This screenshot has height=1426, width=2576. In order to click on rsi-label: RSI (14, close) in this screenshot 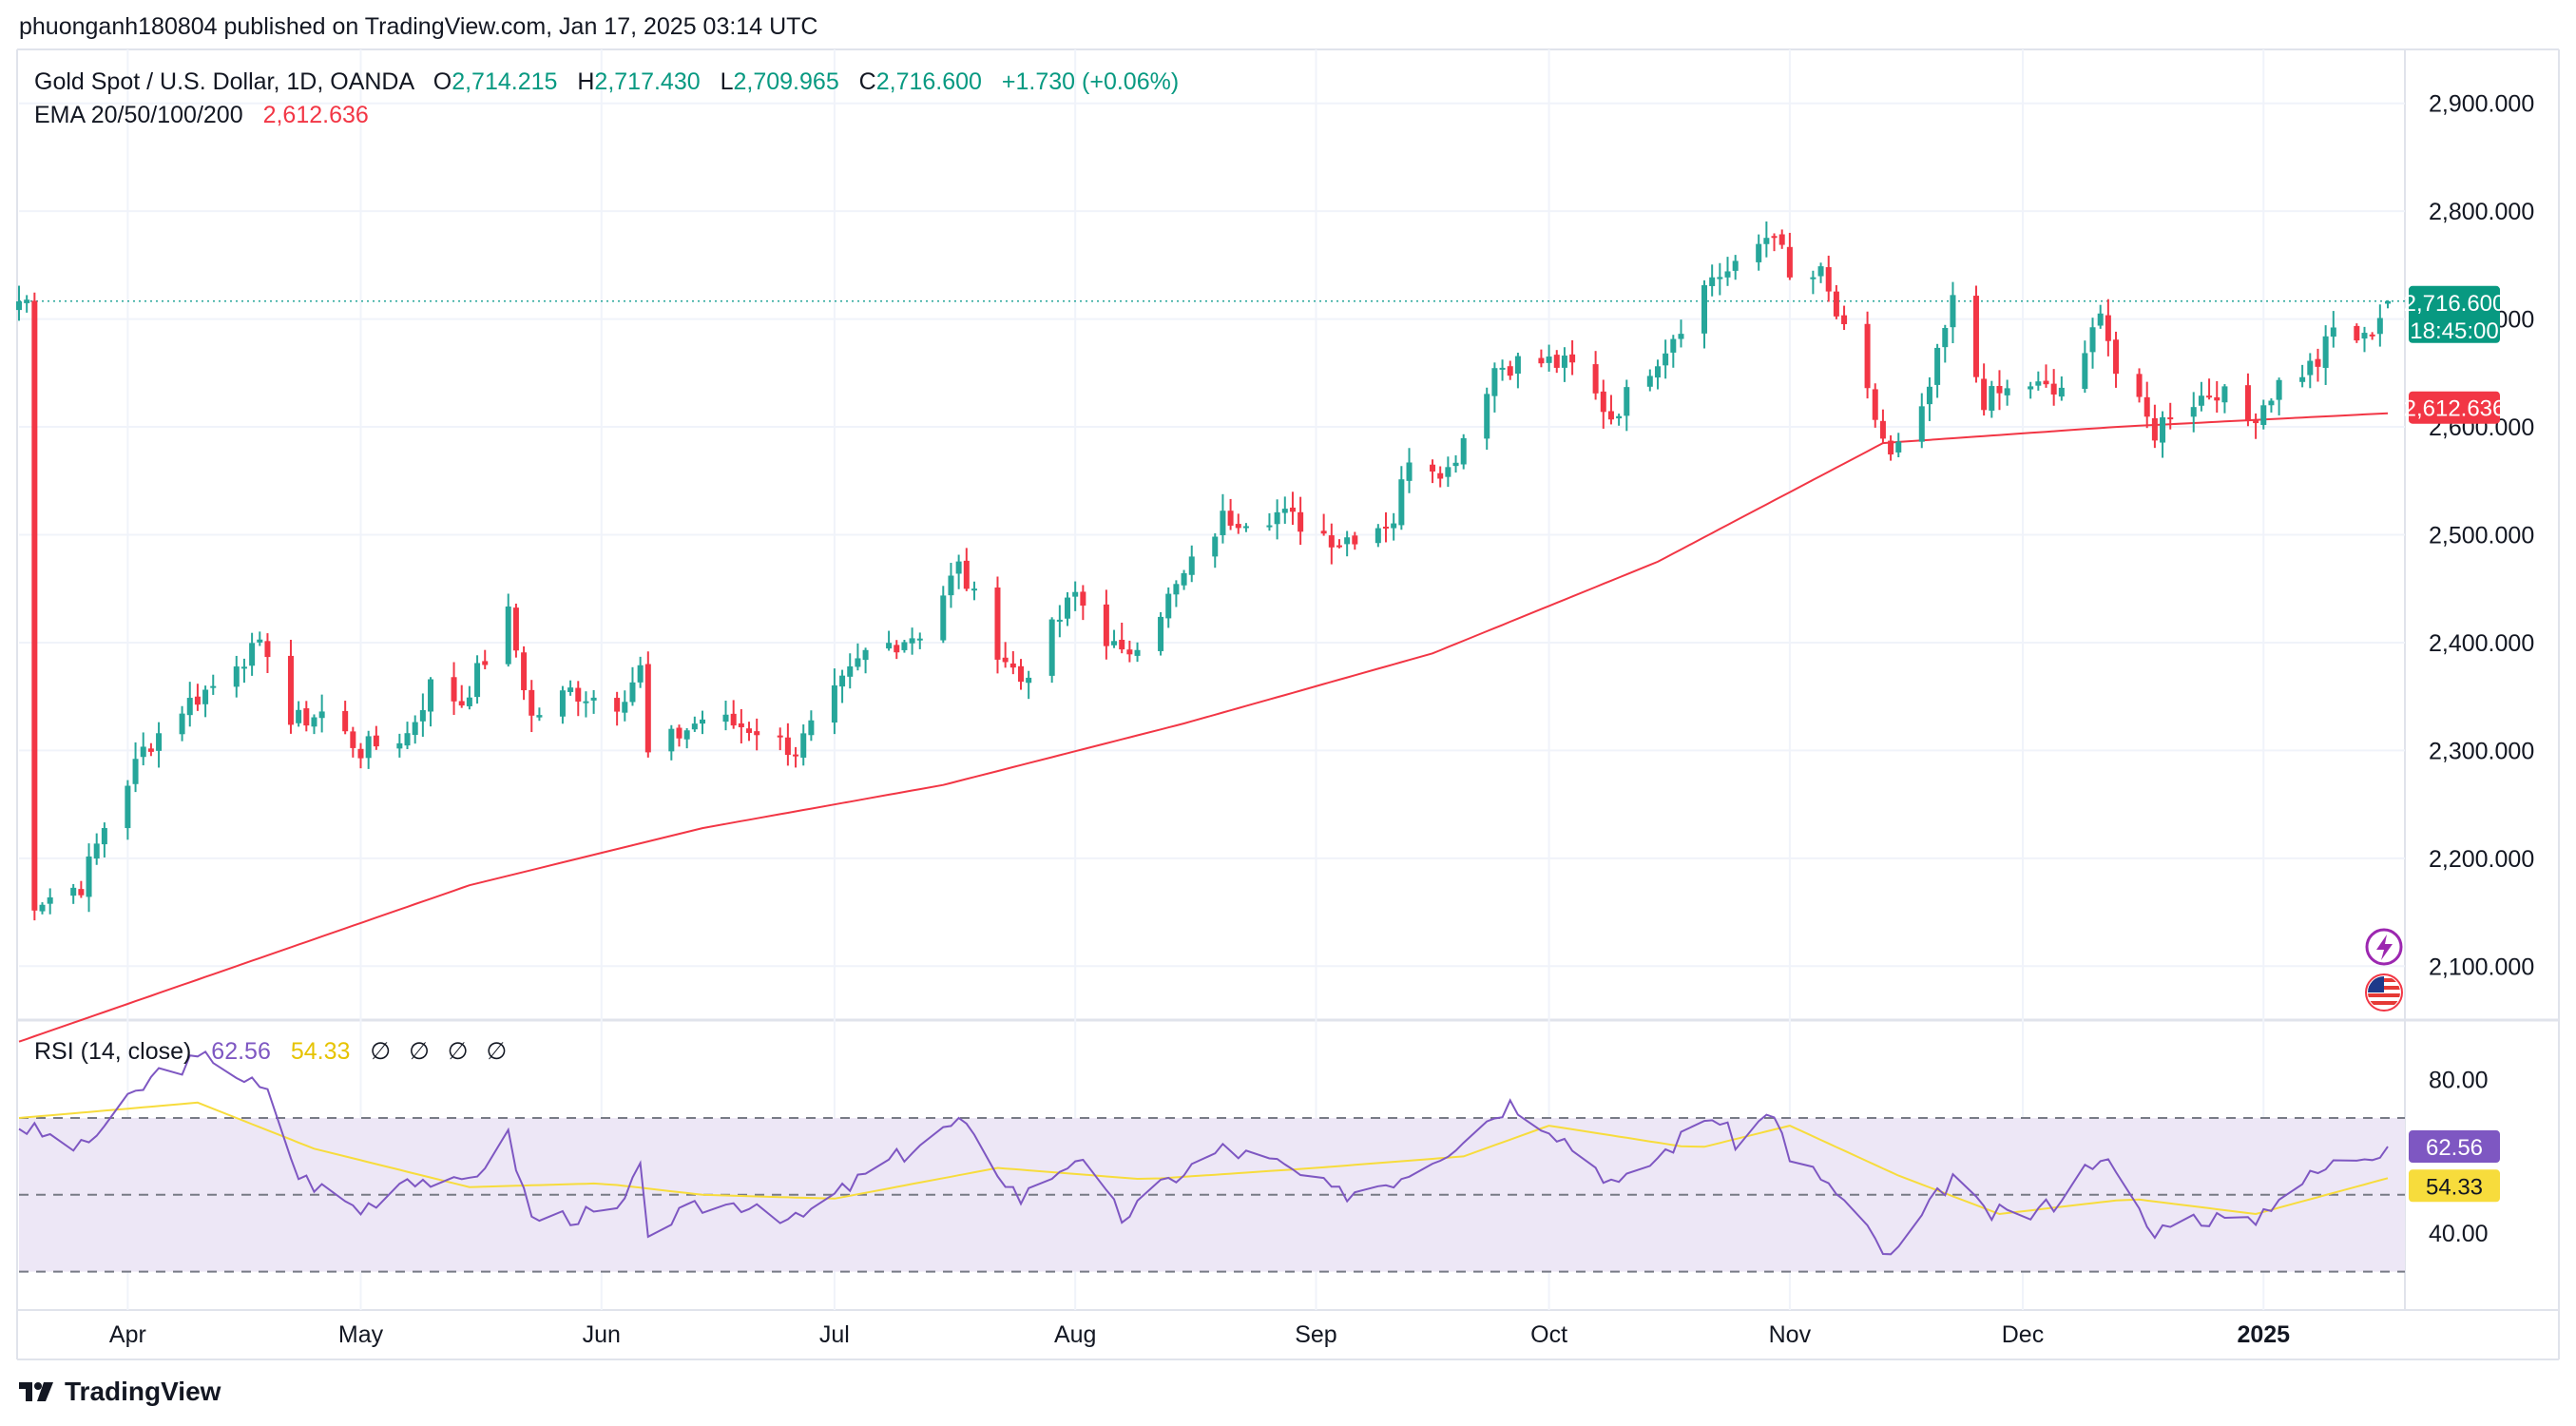, I will do `click(113, 1051)`.